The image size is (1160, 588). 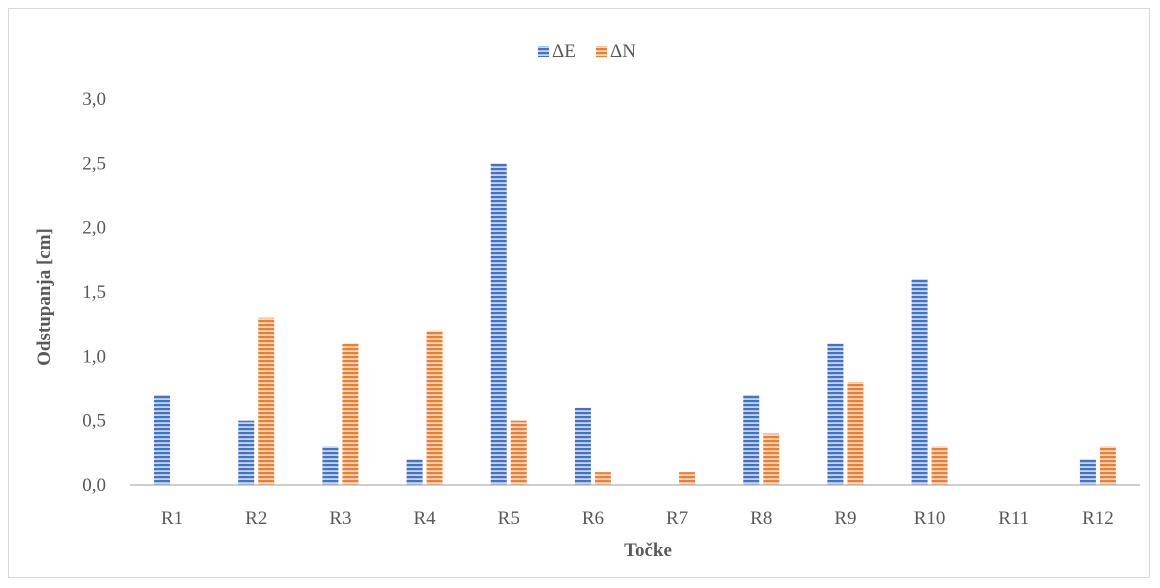 I want to click on x-tick-label: R4, so click(x=424, y=518).